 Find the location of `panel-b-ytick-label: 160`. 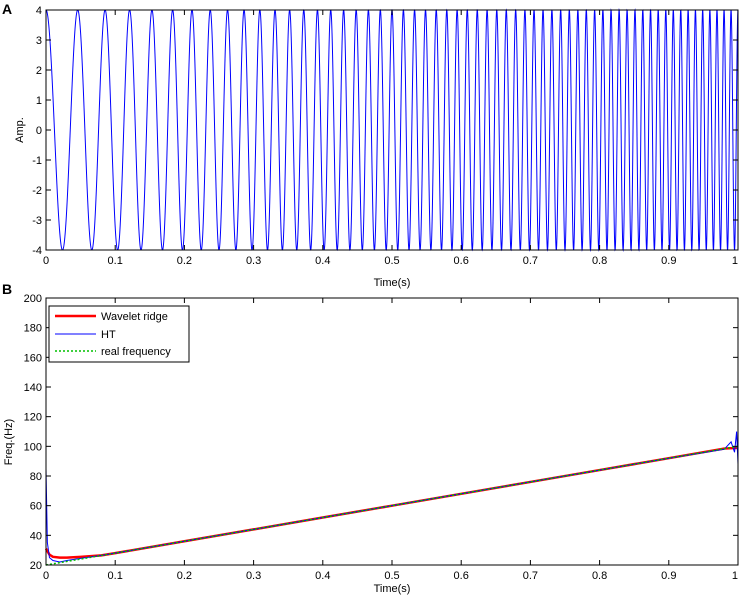

panel-b-ytick-label: 160 is located at coordinates (33, 358).